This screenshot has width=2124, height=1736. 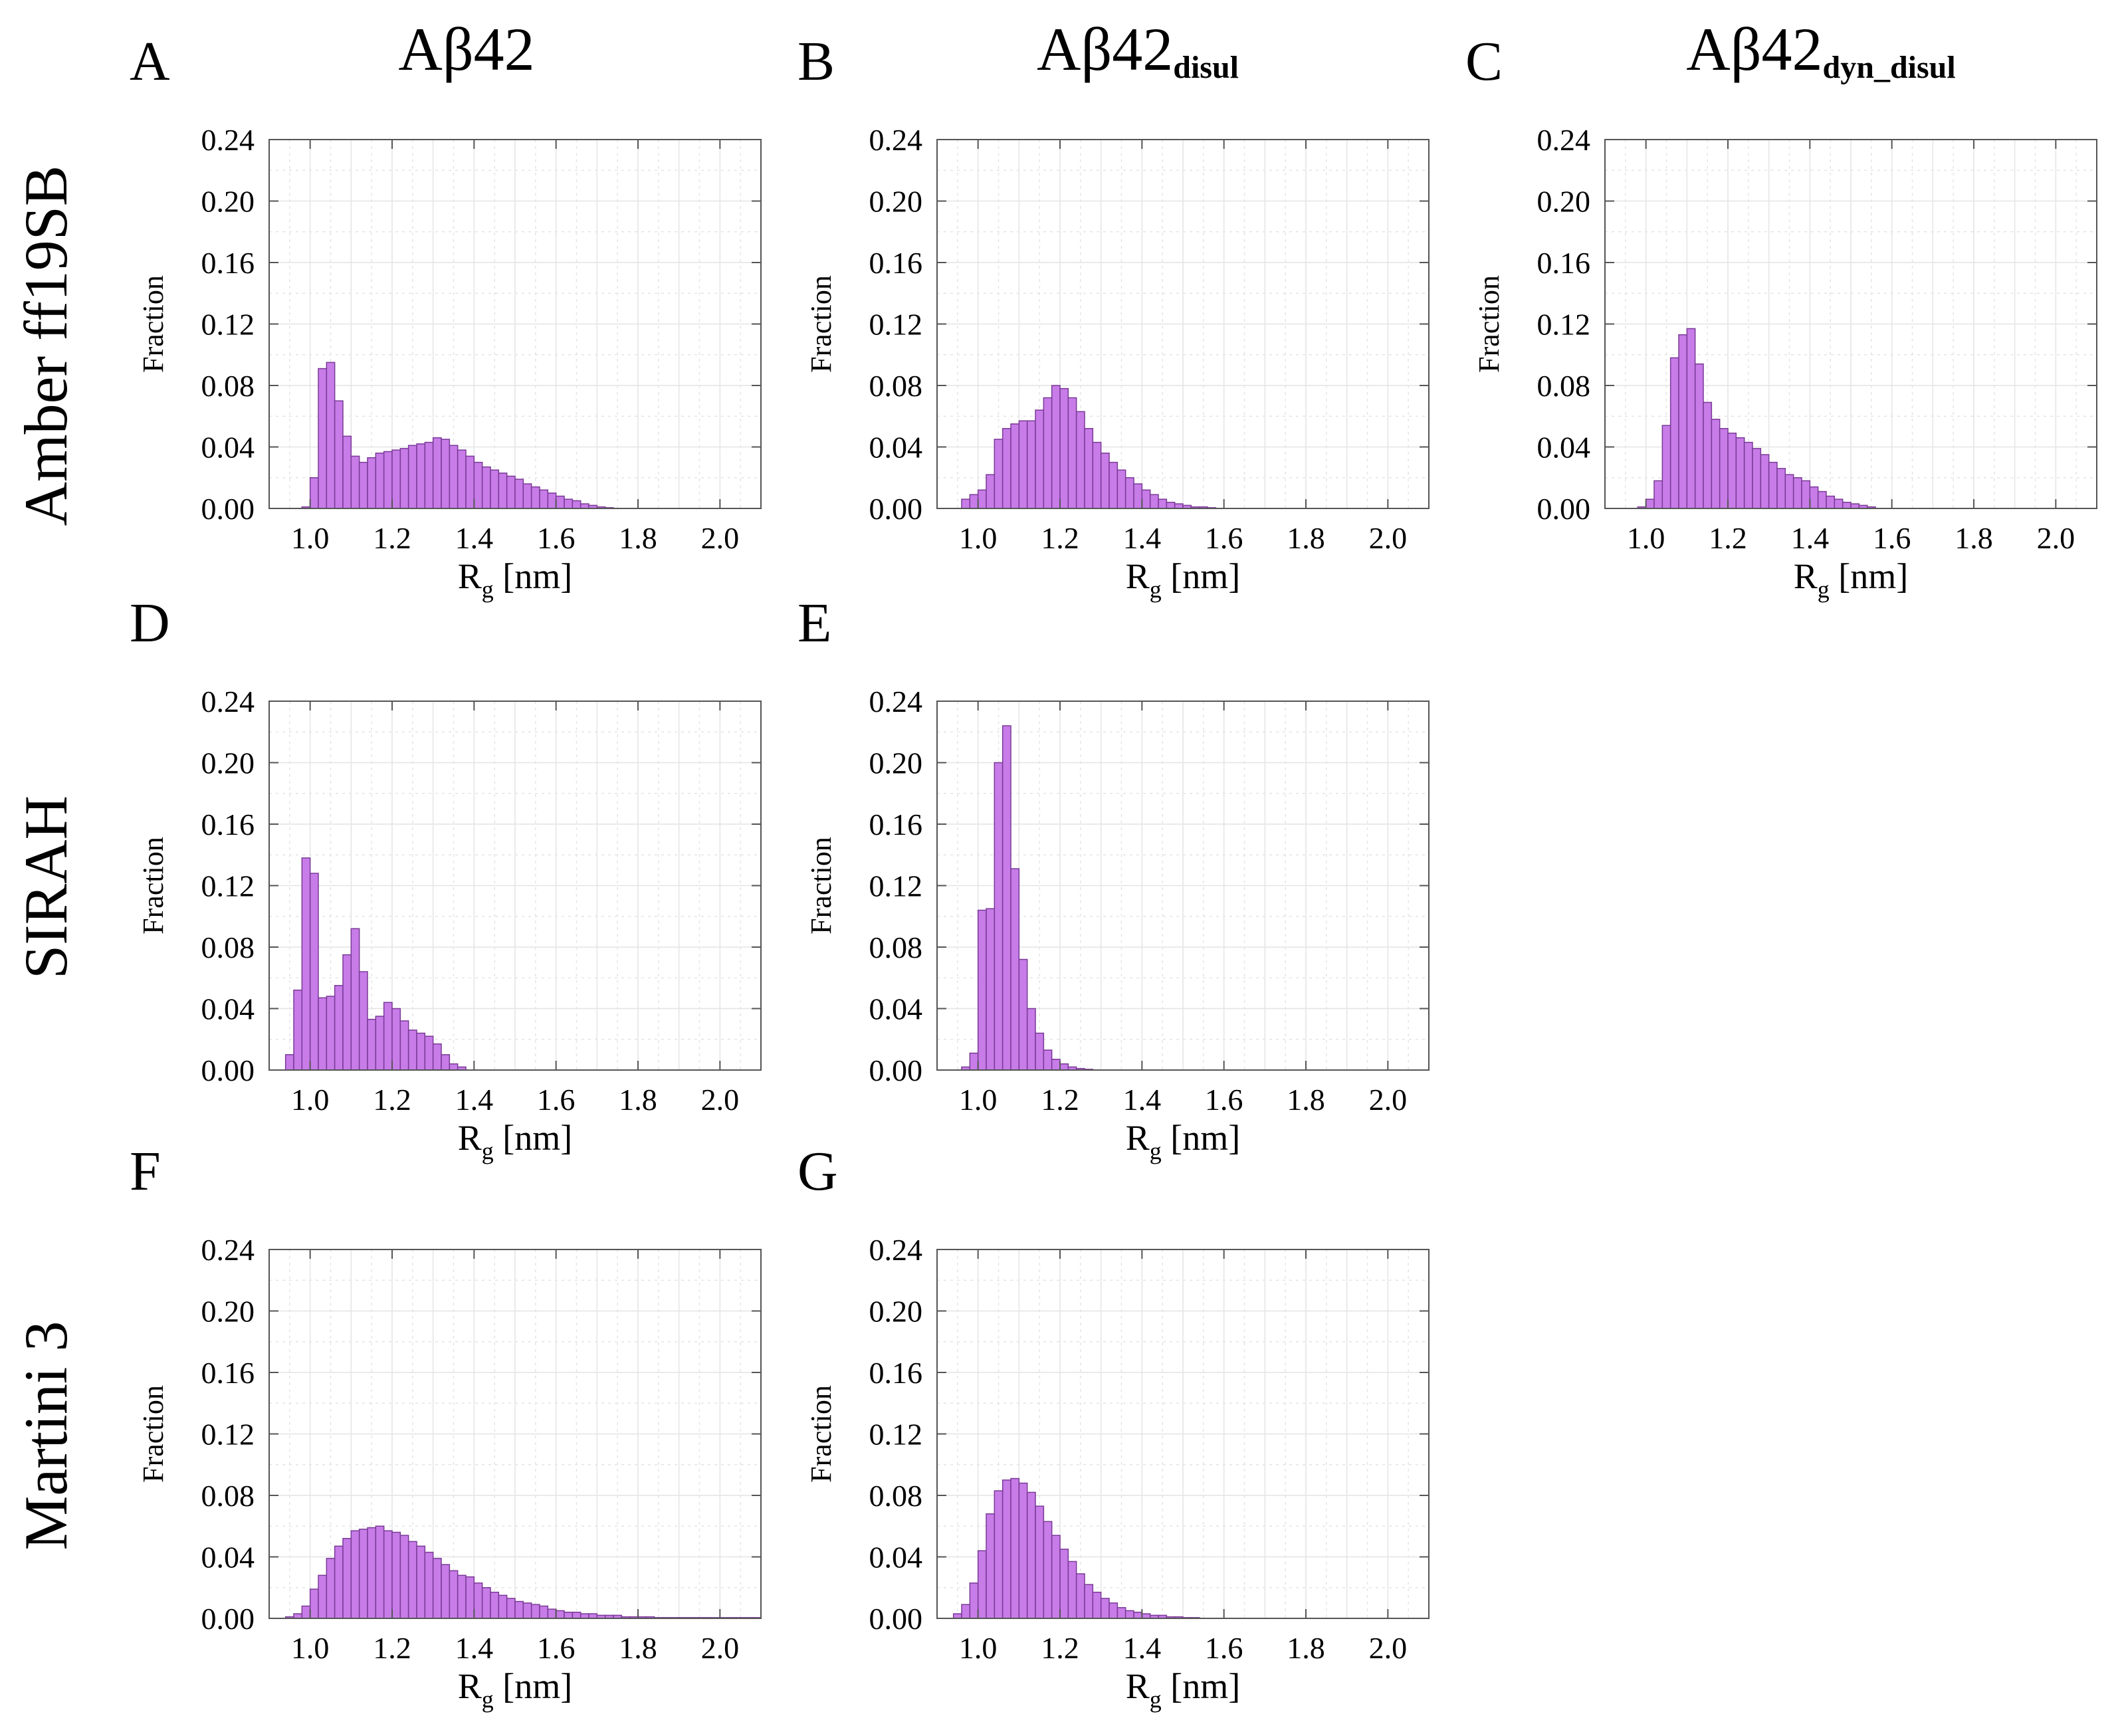 What do you see at coordinates (515, 324) in the screenshot?
I see `grid` at bounding box center [515, 324].